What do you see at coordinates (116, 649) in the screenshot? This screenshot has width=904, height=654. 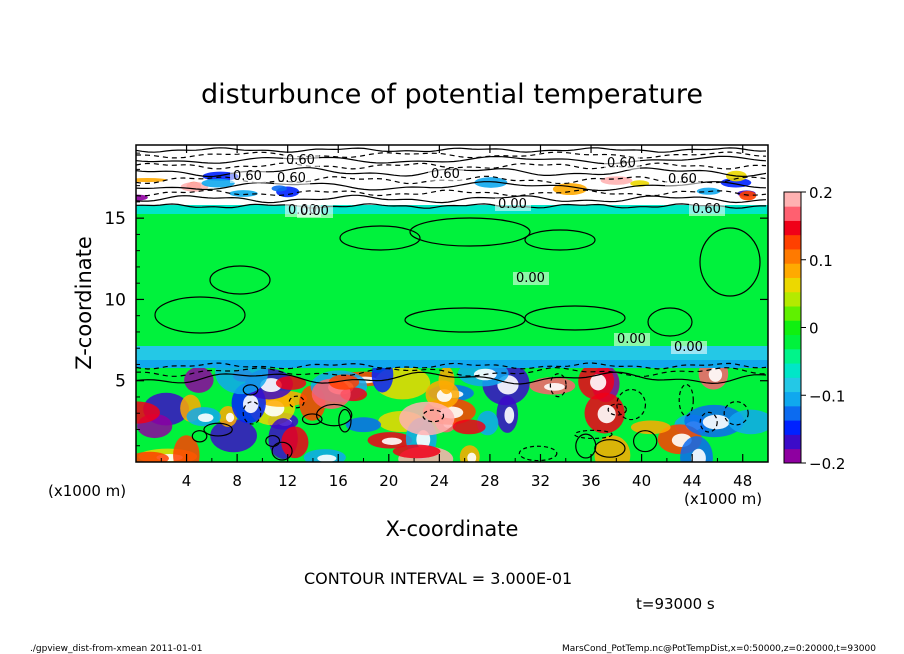 I see `footer-left: ./gpview_dist-from-xmean 2011-01-01` at bounding box center [116, 649].